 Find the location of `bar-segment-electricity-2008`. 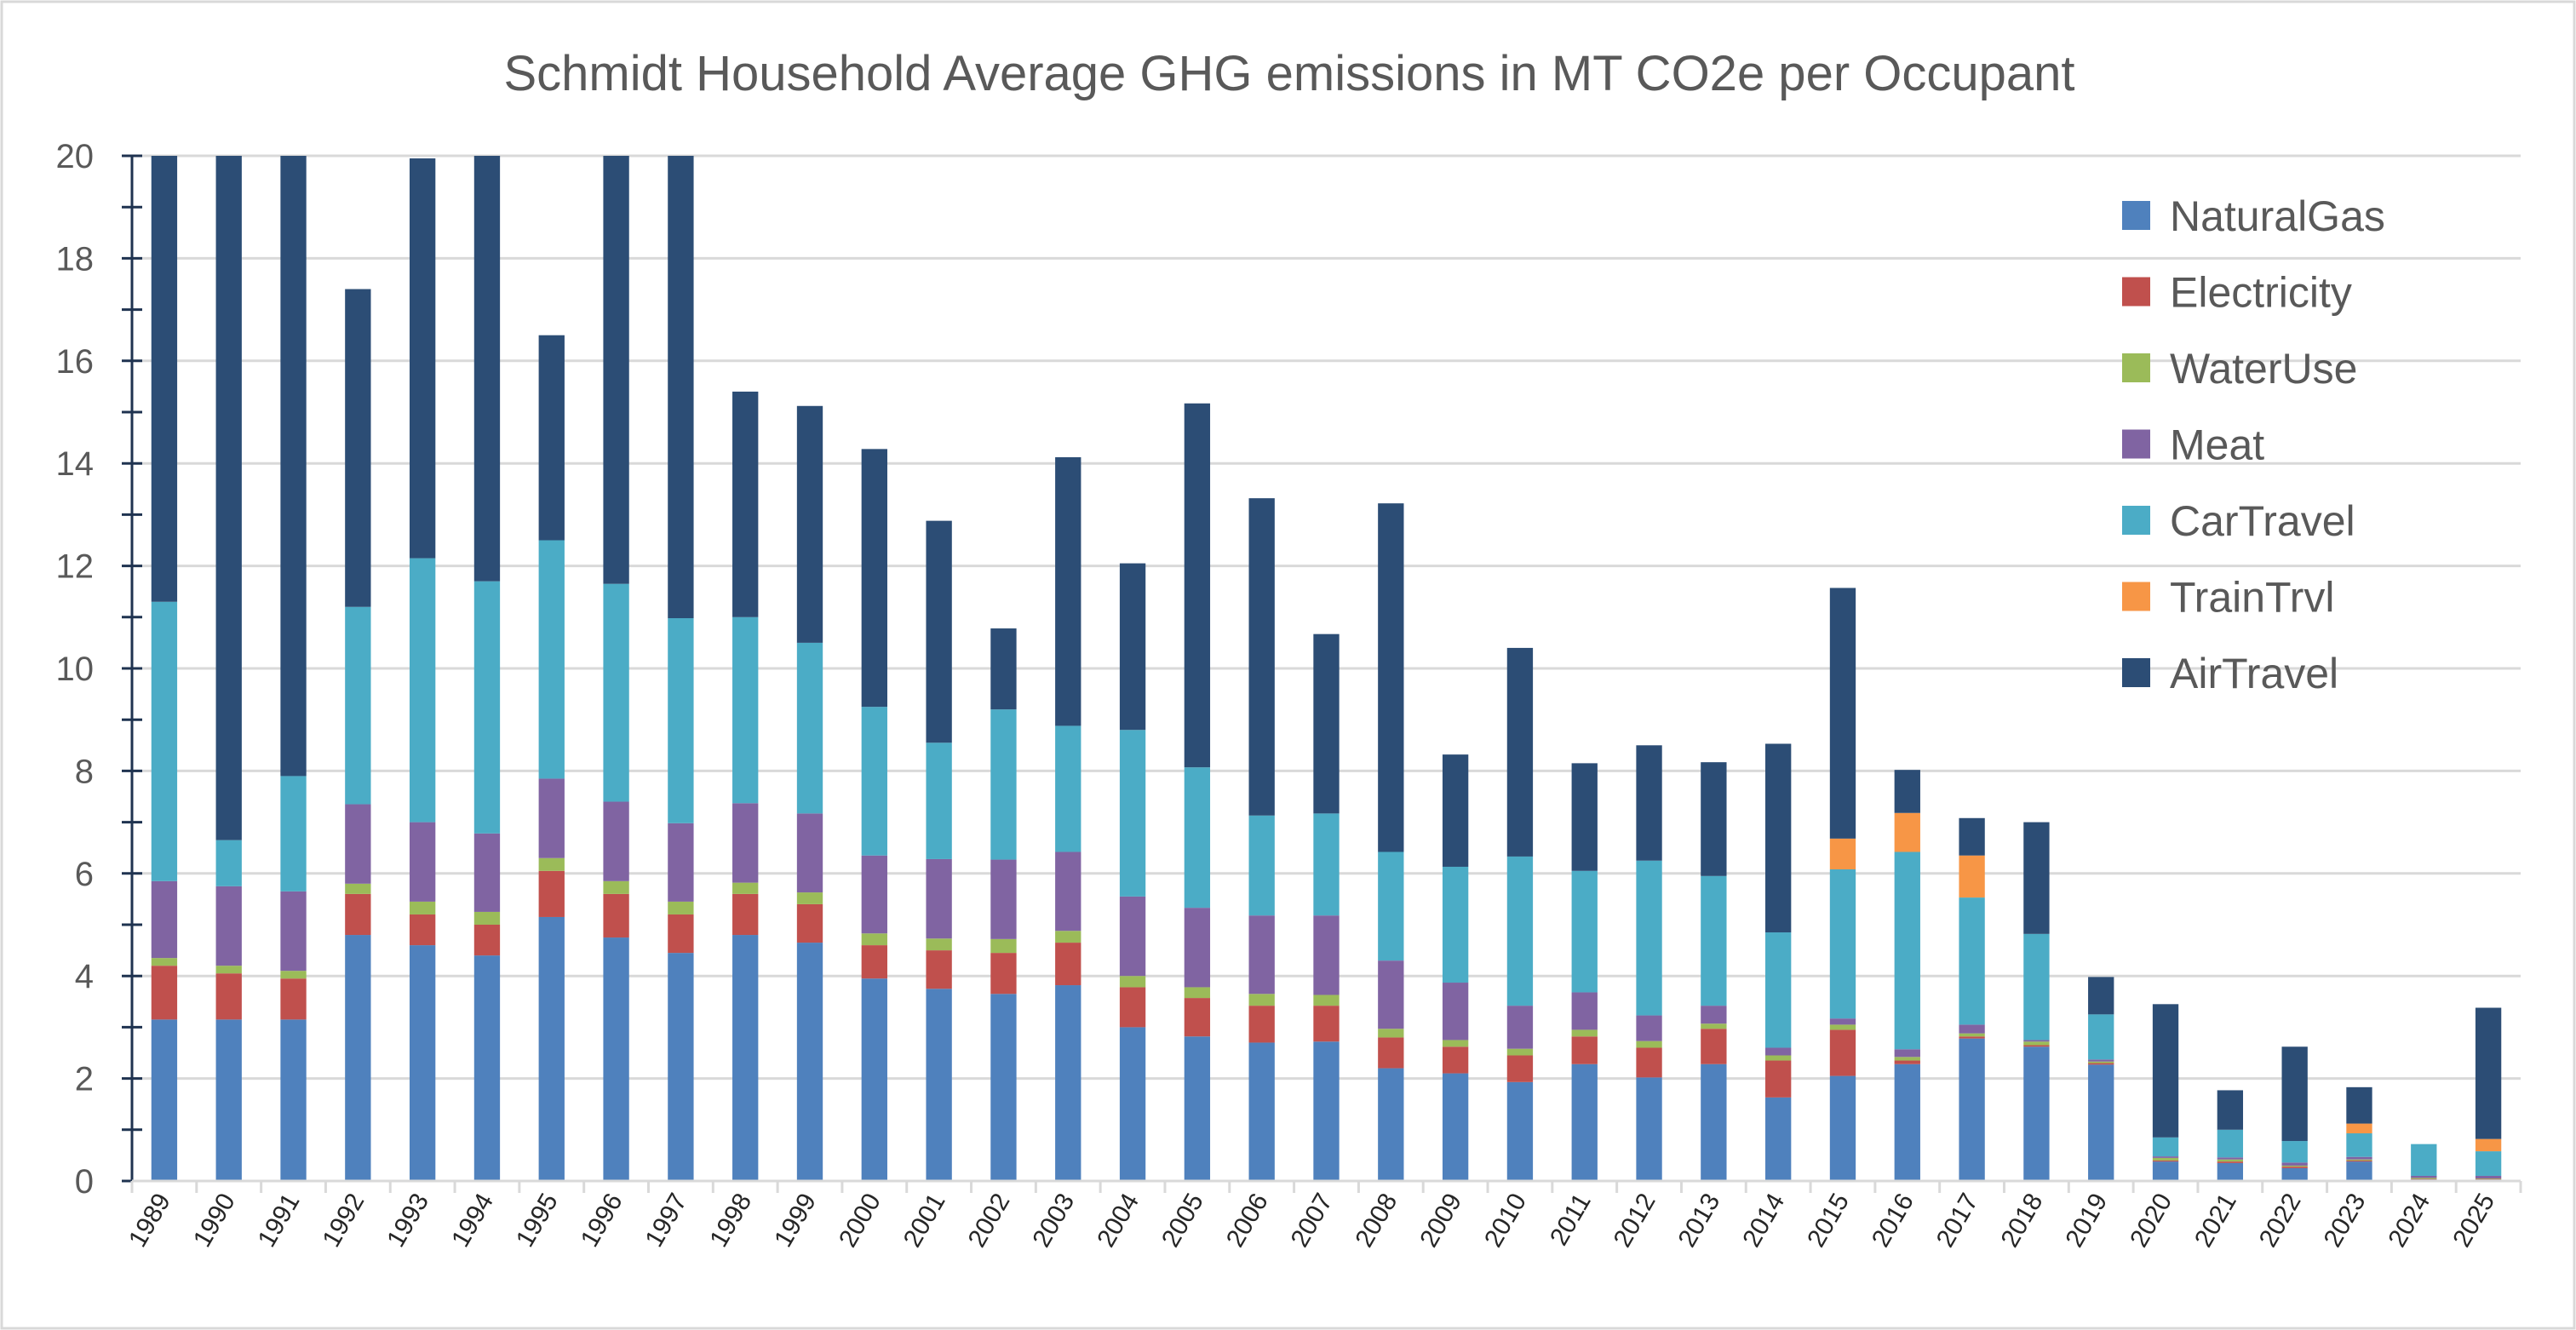

bar-segment-electricity-2008 is located at coordinates (1391, 1053).